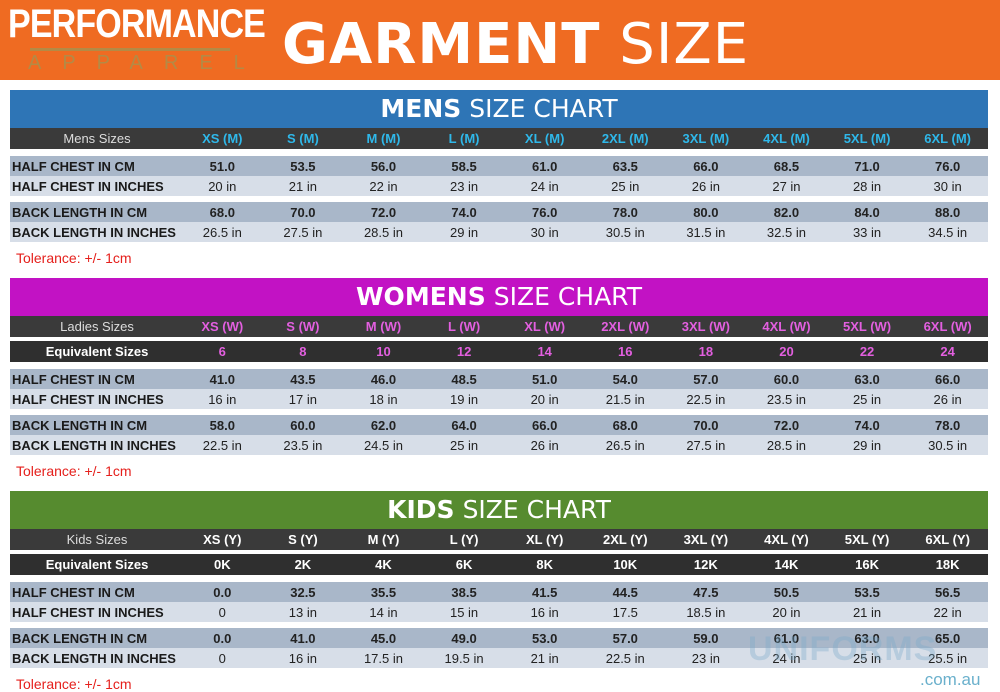 This screenshot has width=1000, height=692. Describe the element at coordinates (545, 166) in the screenshot. I see `table-cell: 61.0` at that location.